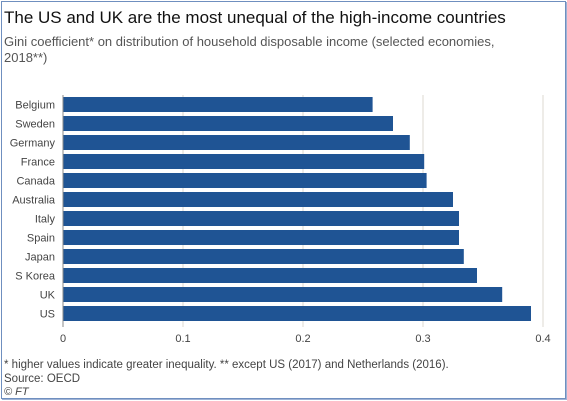 This screenshot has width=567, height=401. Describe the element at coordinates (261, 218) in the screenshot. I see `bar-italy` at that location.